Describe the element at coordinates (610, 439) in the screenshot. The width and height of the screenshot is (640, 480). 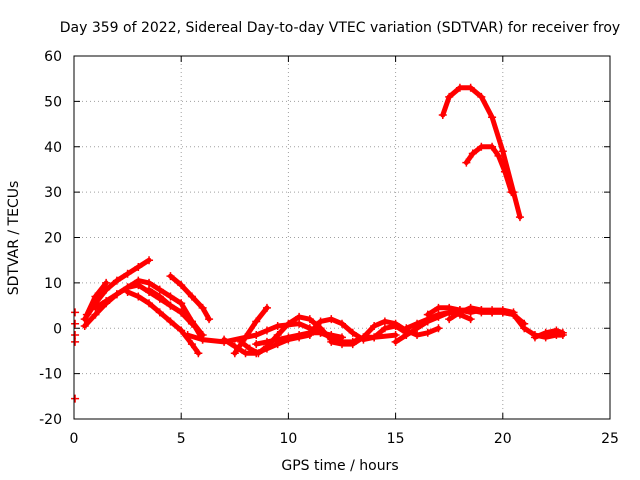
I see `x-tick-label: 25` at that location.